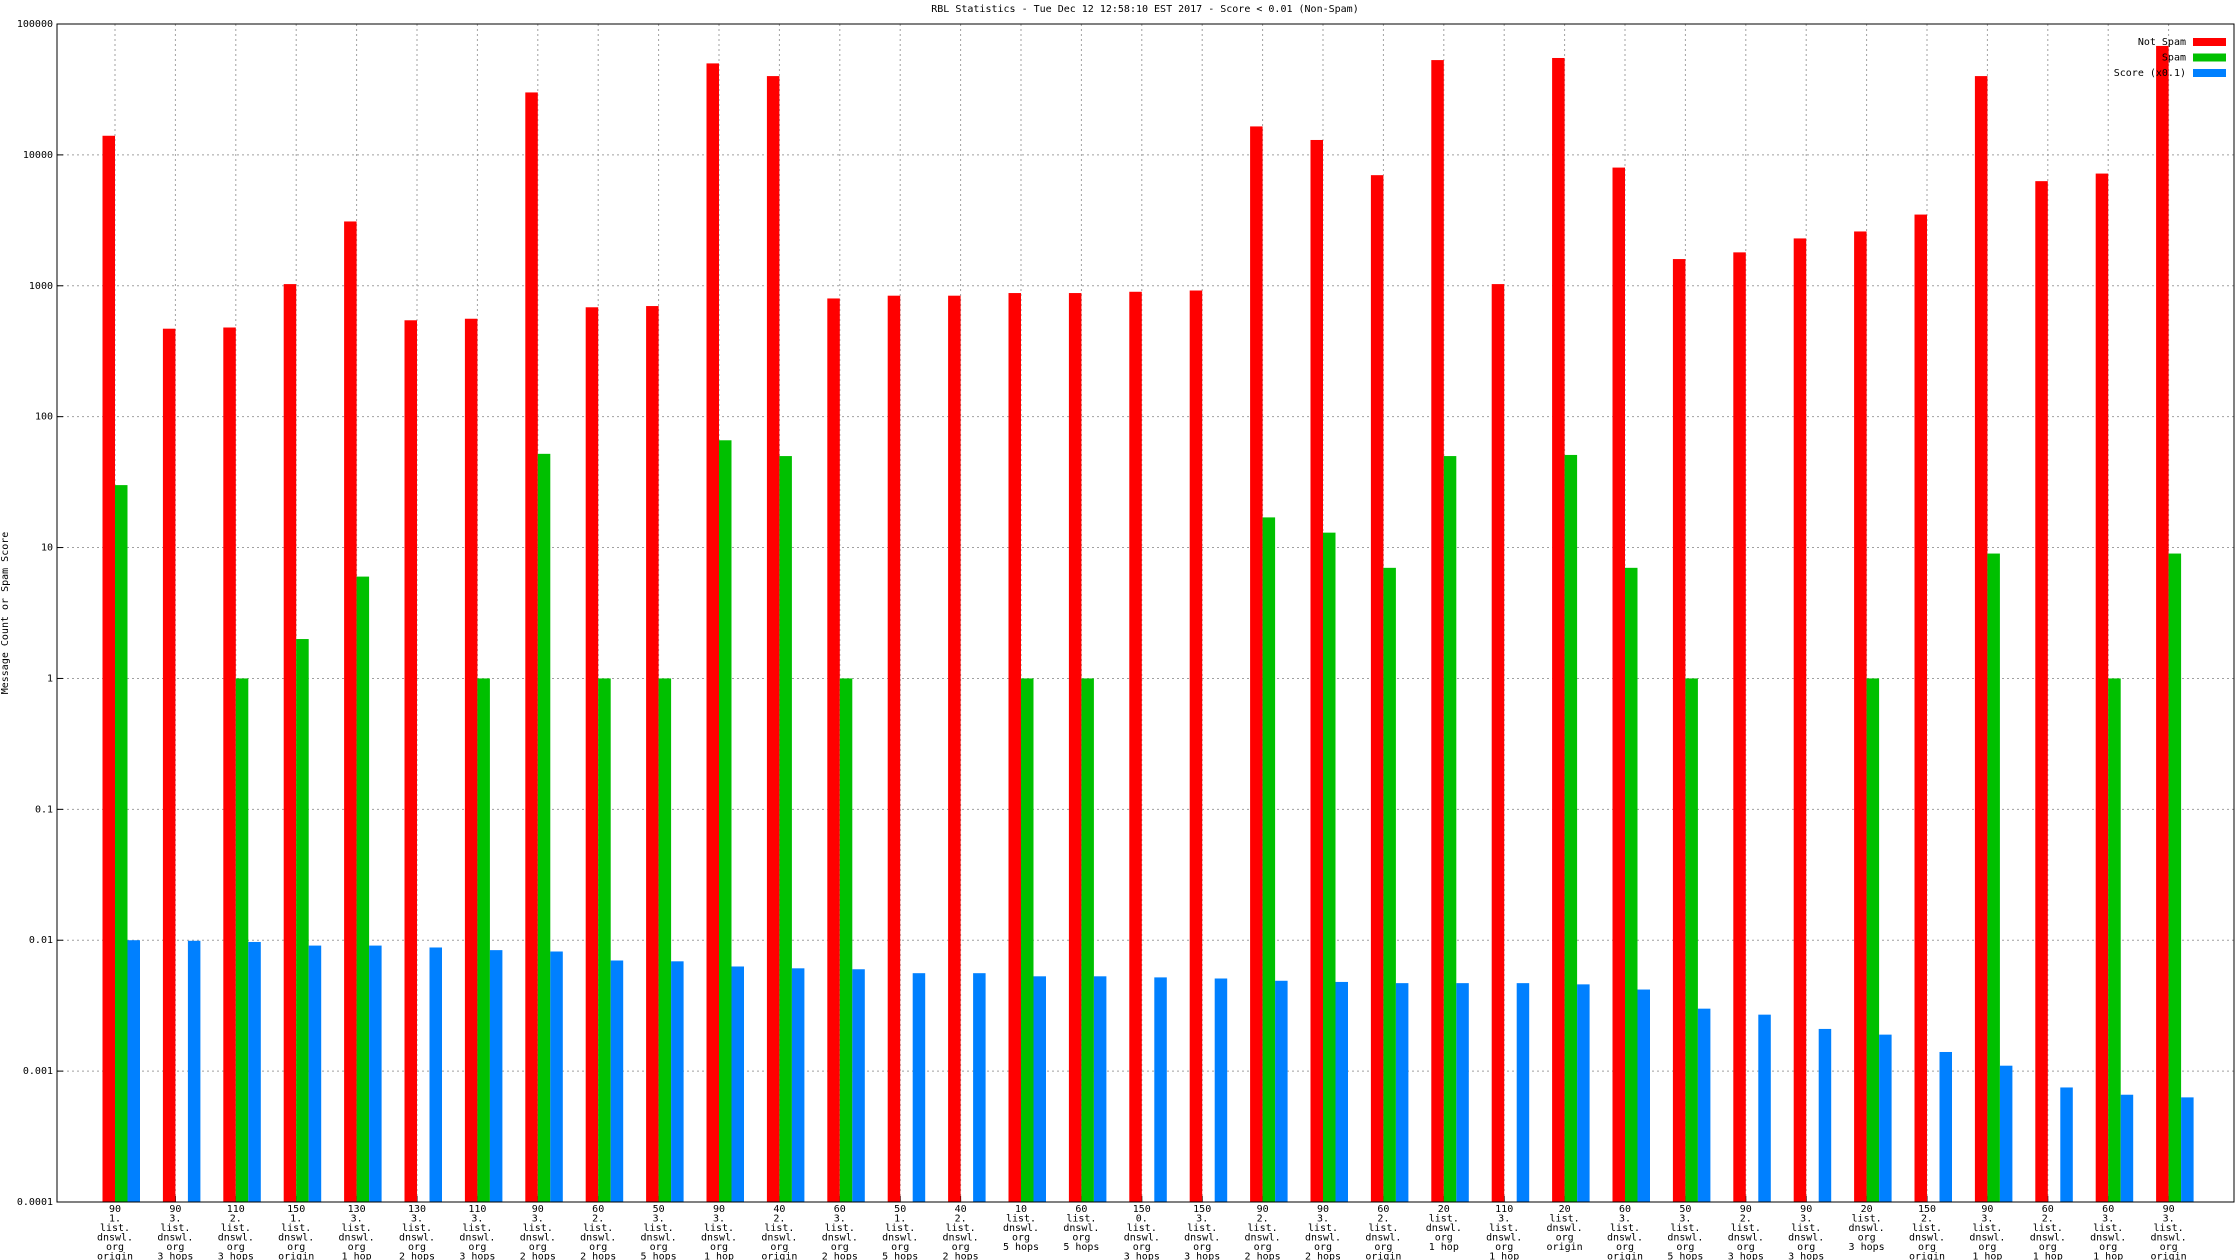 The height and width of the screenshot is (1260, 2240). Describe the element at coordinates (236, 1209) in the screenshot. I see `x-tick-label: 110` at that location.